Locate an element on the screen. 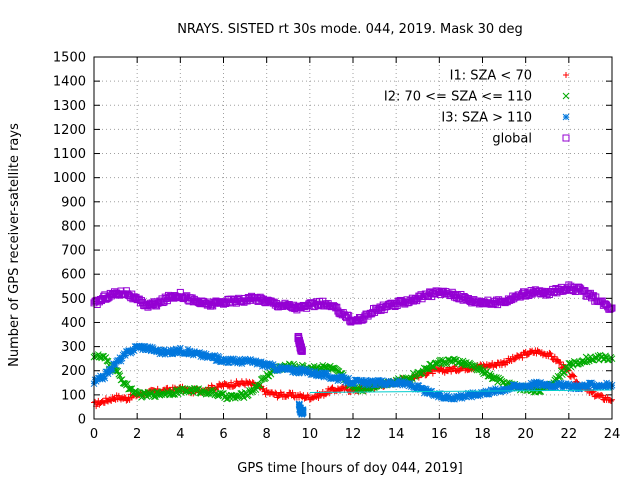  y-tick-label: 1300 is located at coordinates (69, 106).